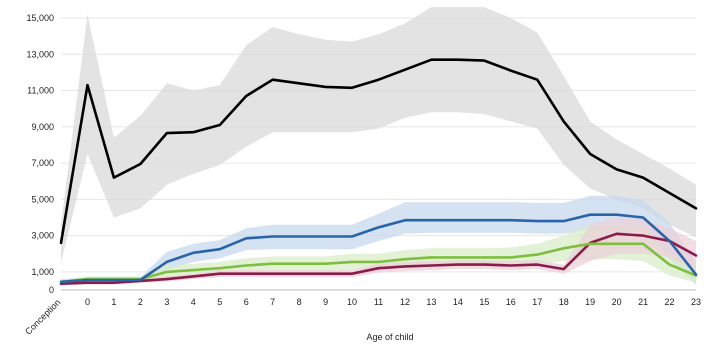 This screenshot has height=347, width=713. I want to click on x-tick-label-6: 5, so click(219, 302).